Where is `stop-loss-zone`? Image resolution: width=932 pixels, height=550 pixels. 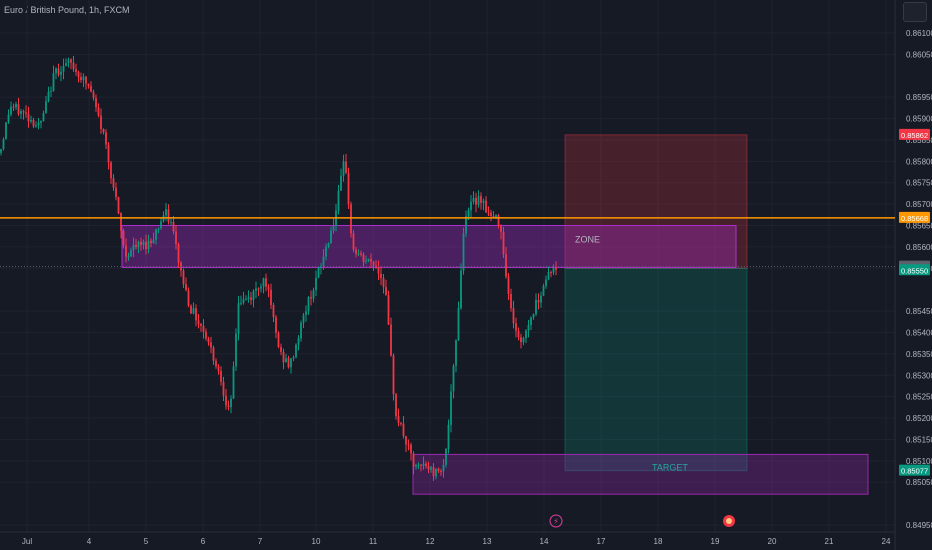
stop-loss-zone is located at coordinates (656, 201).